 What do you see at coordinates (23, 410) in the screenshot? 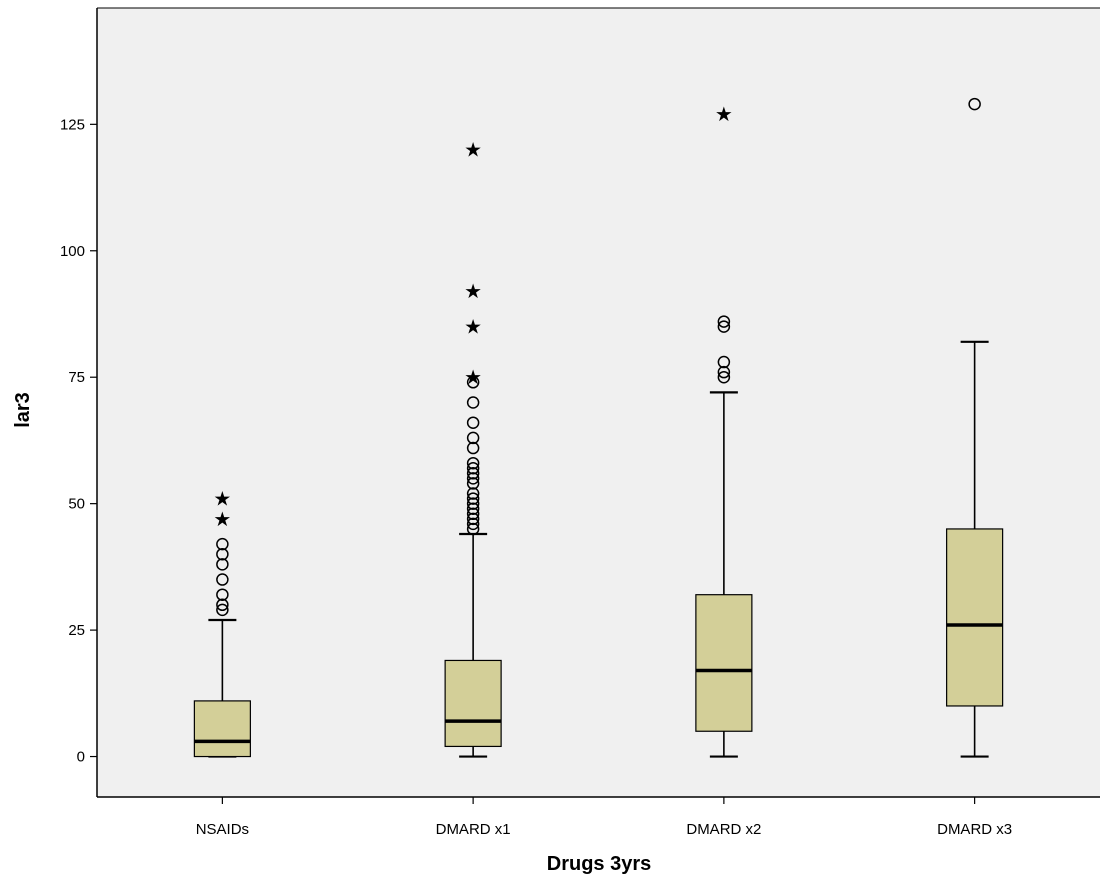
I see `y-axis-title: lar3` at bounding box center [23, 410].